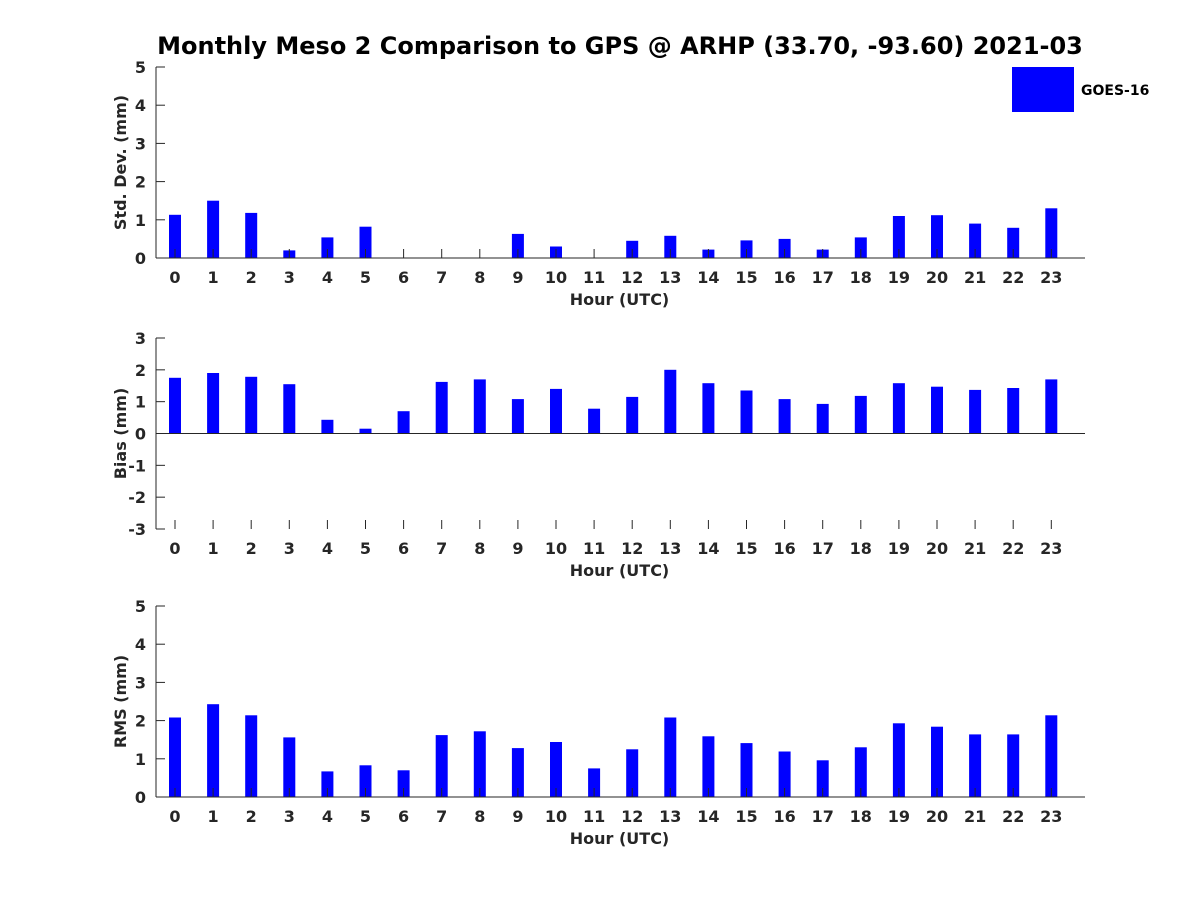  What do you see at coordinates (517, 277) in the screenshot?
I see `x-tick-label: 9` at bounding box center [517, 277].